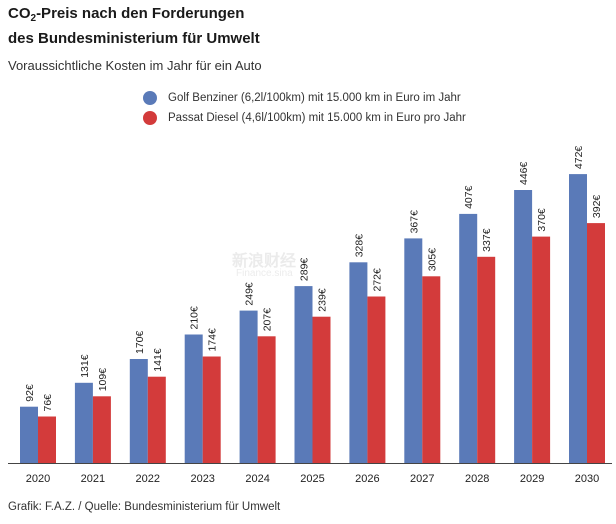 This screenshot has width=616, height=524. I want to click on bar-diesel-2023, so click(211, 409).